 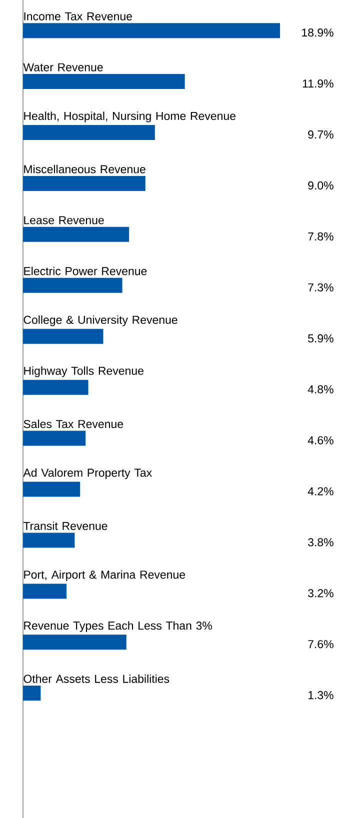 I want to click on y-tick-label: Water Revenue, so click(x=63, y=67).